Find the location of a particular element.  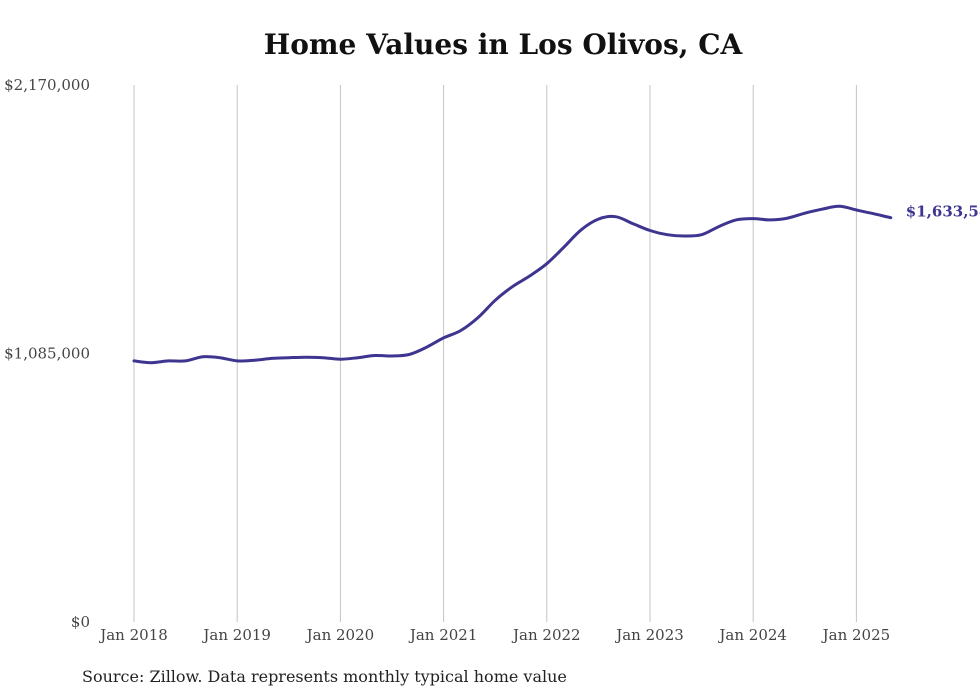

x-tick-label: Jan 2020 is located at coordinates (340, 635).